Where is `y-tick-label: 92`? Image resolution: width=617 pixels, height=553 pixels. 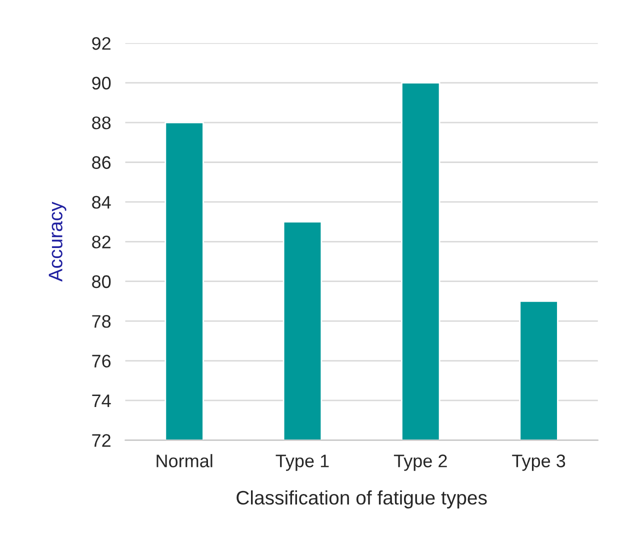 y-tick-label: 92 is located at coordinates (101, 43).